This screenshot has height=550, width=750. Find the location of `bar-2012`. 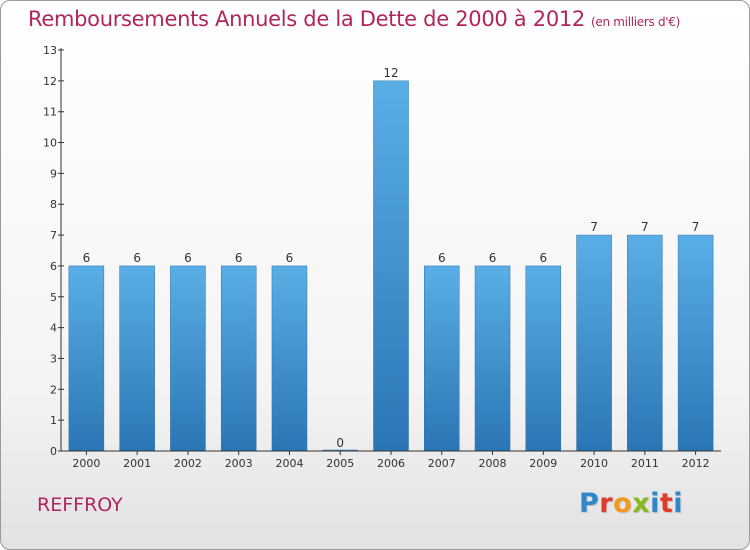

bar-2012 is located at coordinates (695, 343).